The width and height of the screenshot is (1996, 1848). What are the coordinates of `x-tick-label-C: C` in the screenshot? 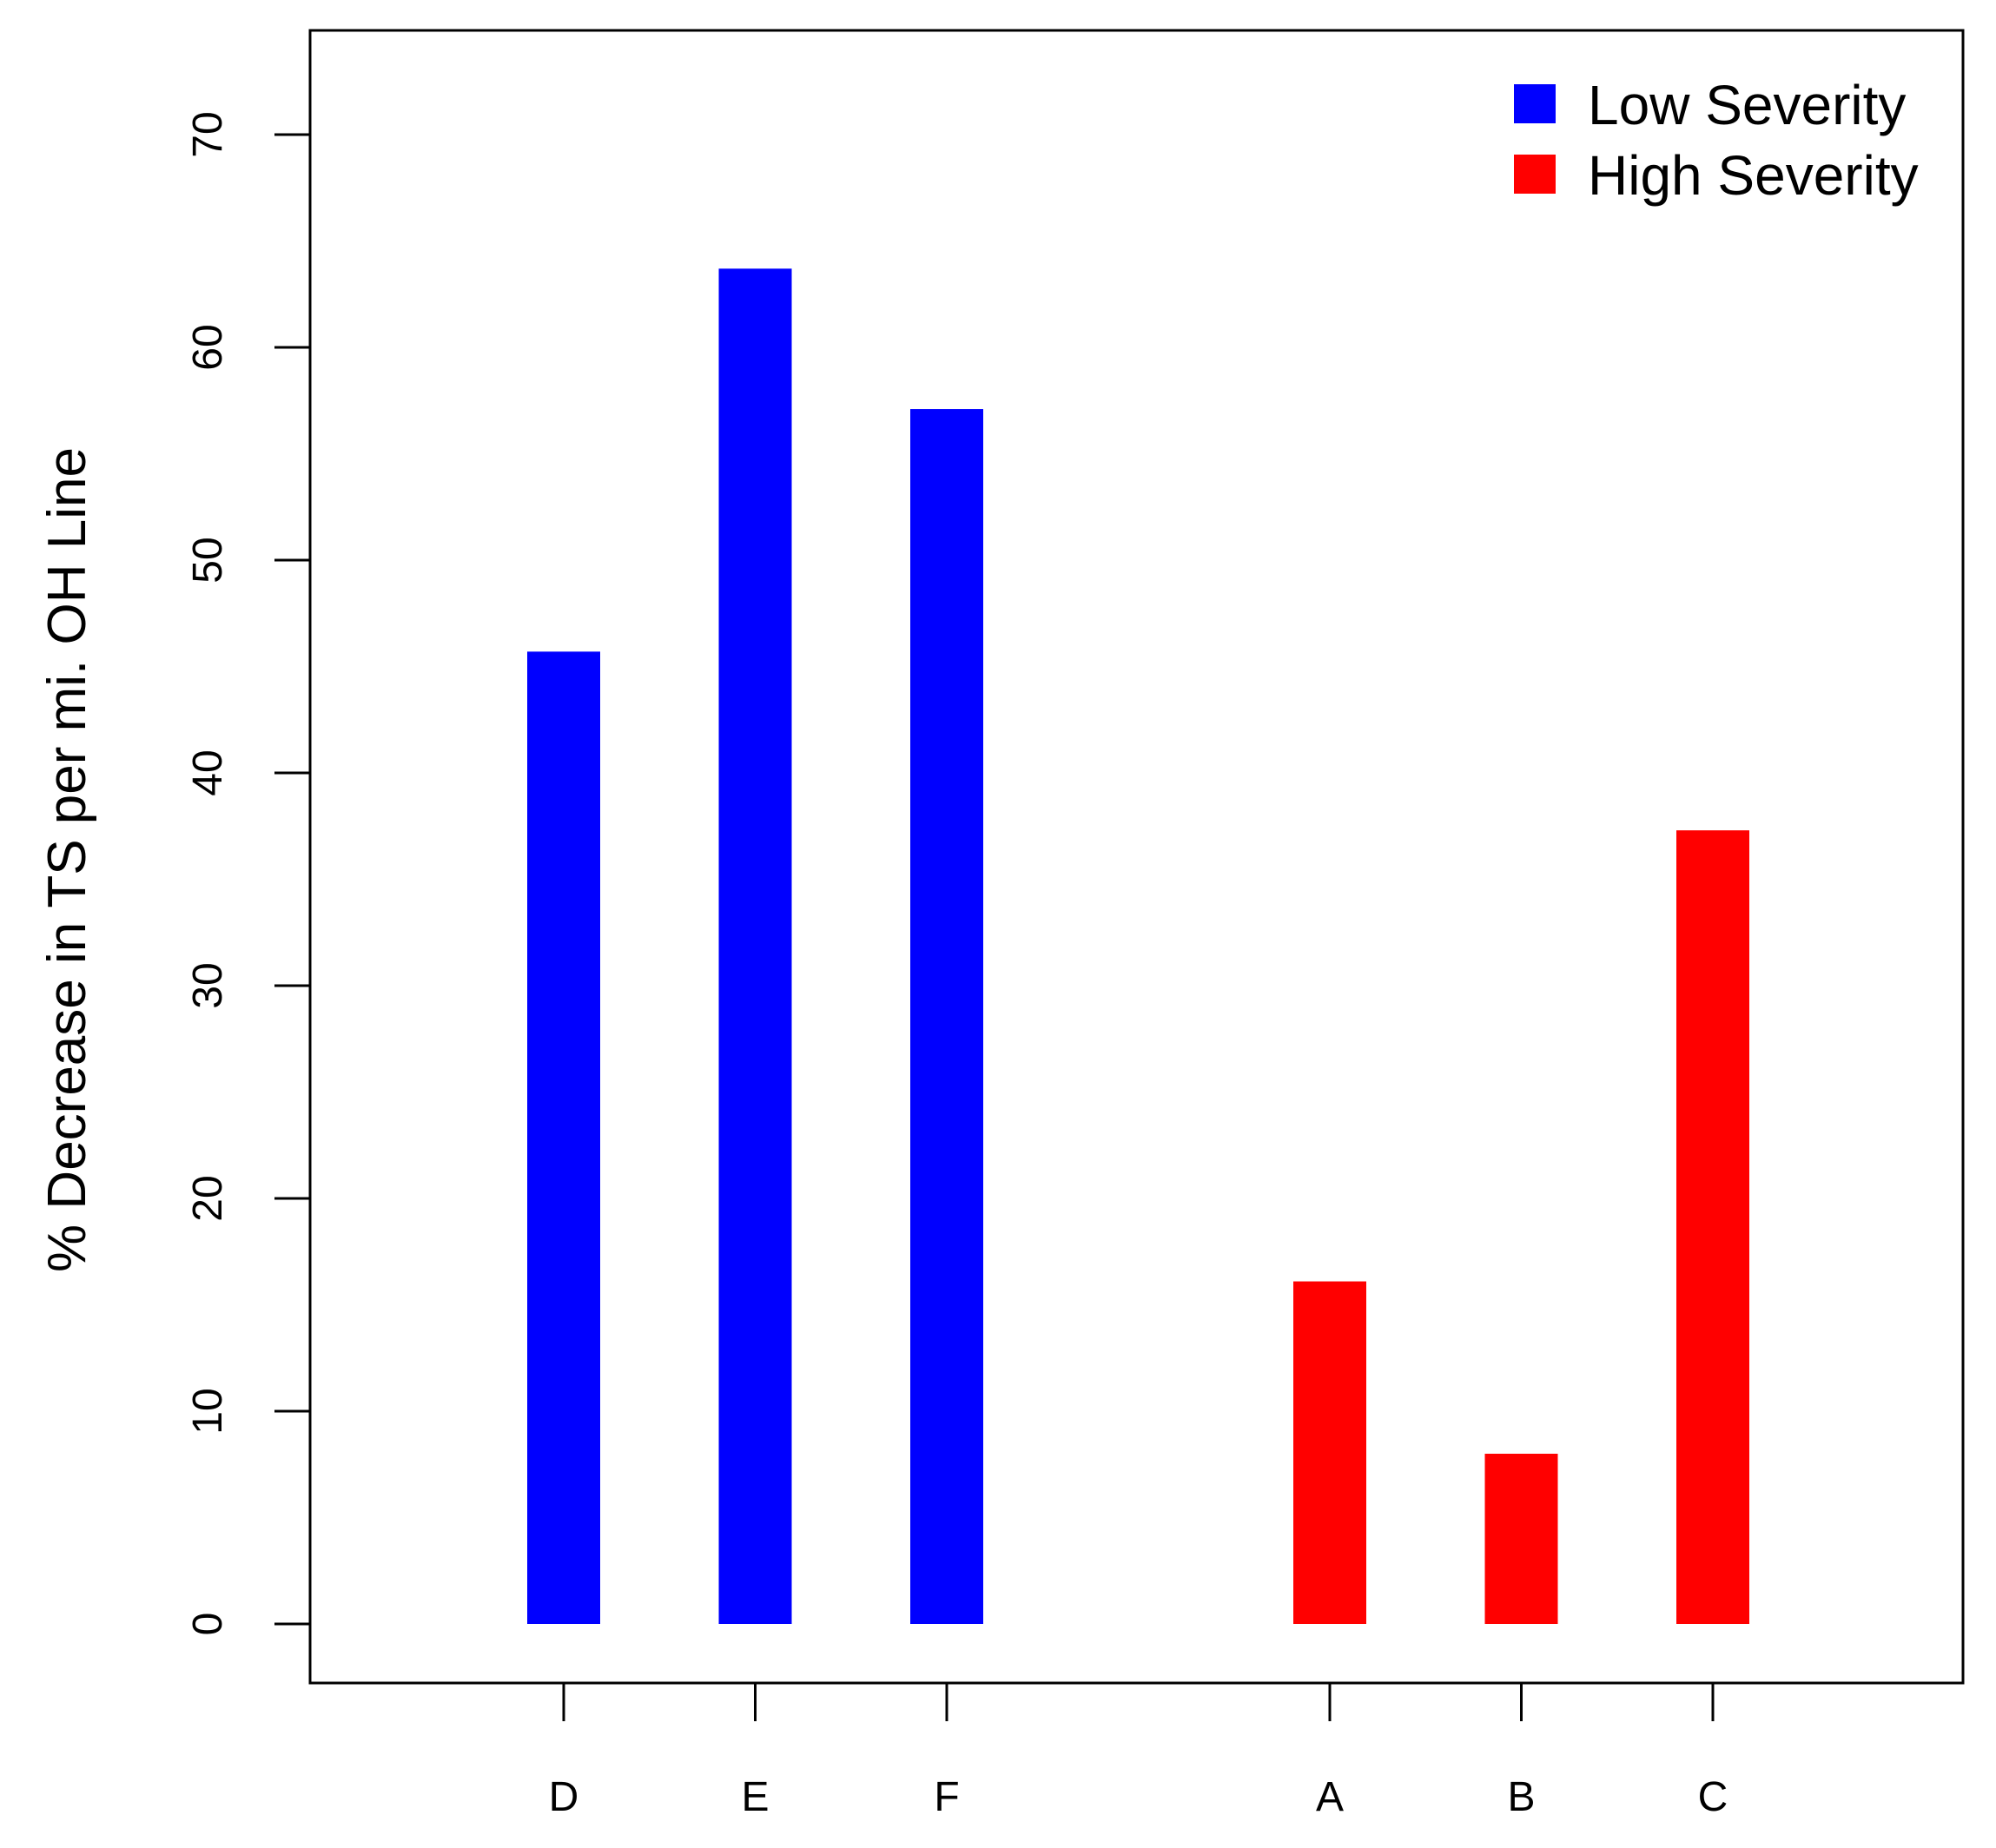 It's located at (1713, 1797).